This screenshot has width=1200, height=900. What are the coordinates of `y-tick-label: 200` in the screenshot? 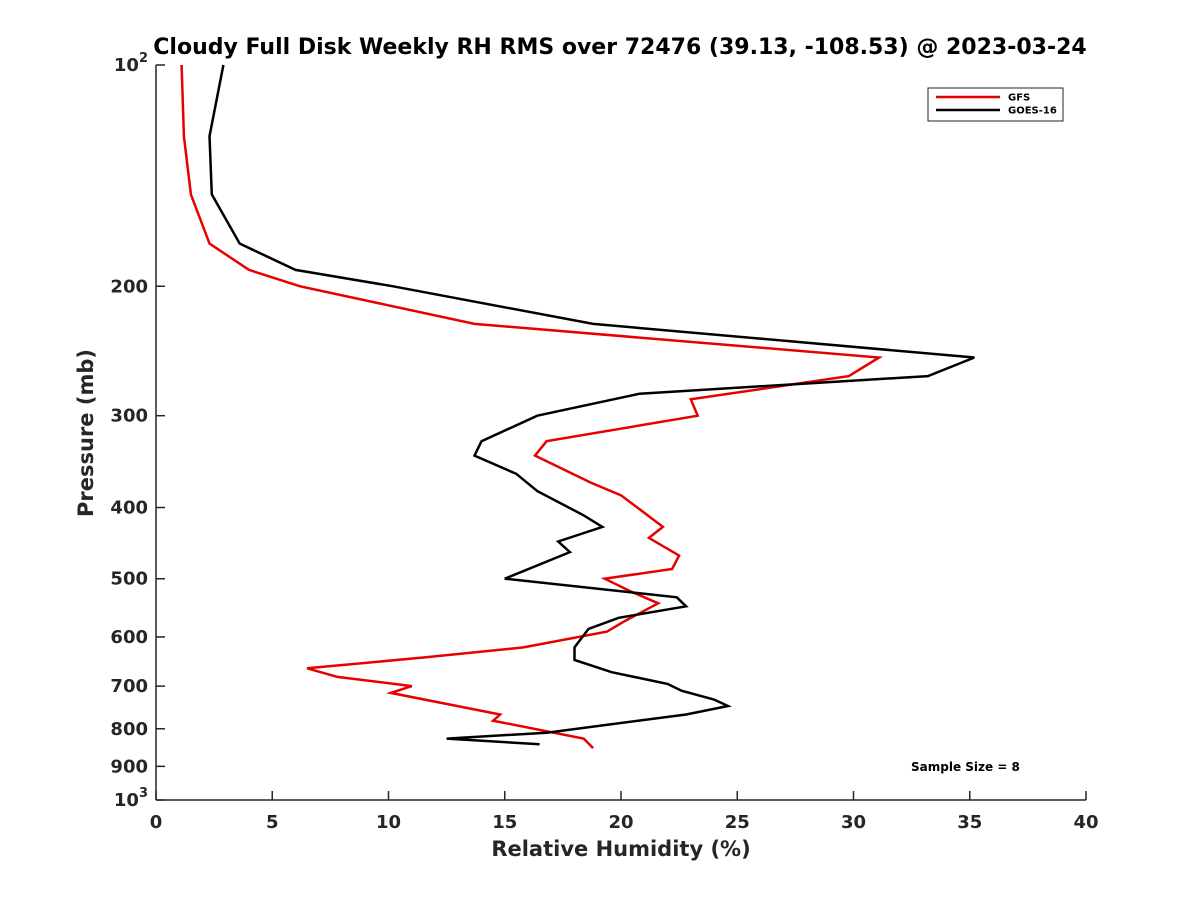 It's located at (129, 286).